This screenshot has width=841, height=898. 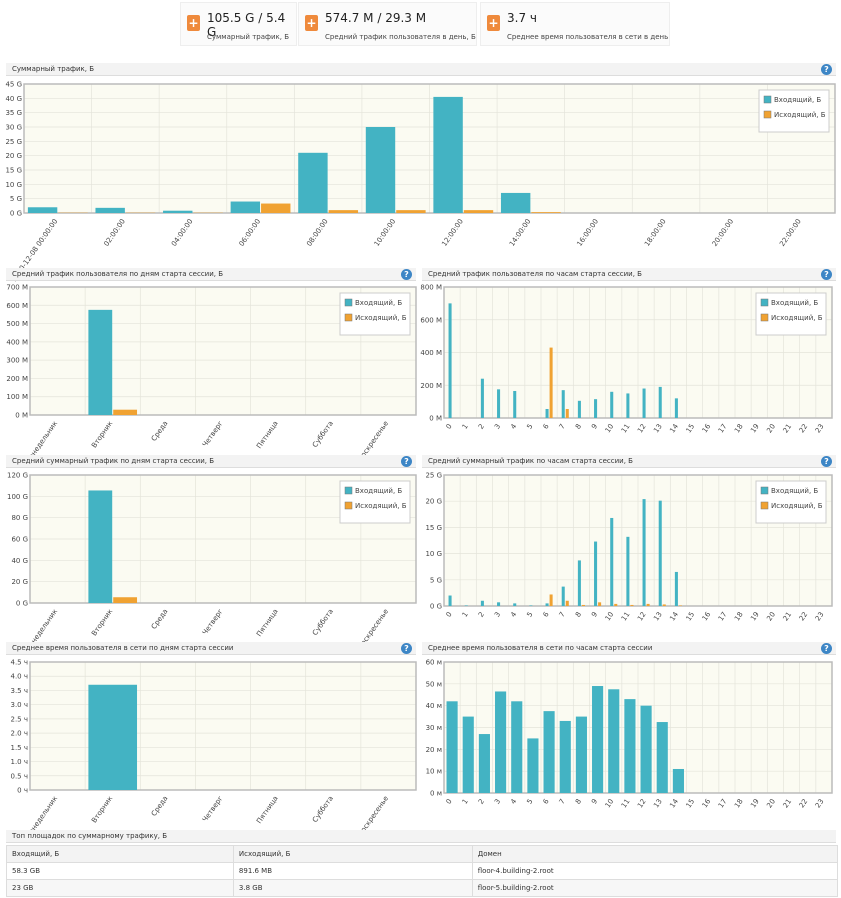 What do you see at coordinates (522, 18) in the screenshot?
I see `stat-value: 3.7 ч` at bounding box center [522, 18].